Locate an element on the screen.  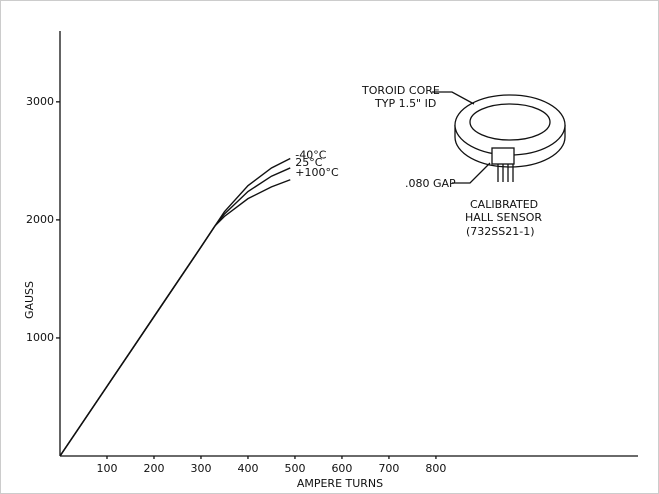
y-axis-title: GAUSS is located at coordinates (29, 300).